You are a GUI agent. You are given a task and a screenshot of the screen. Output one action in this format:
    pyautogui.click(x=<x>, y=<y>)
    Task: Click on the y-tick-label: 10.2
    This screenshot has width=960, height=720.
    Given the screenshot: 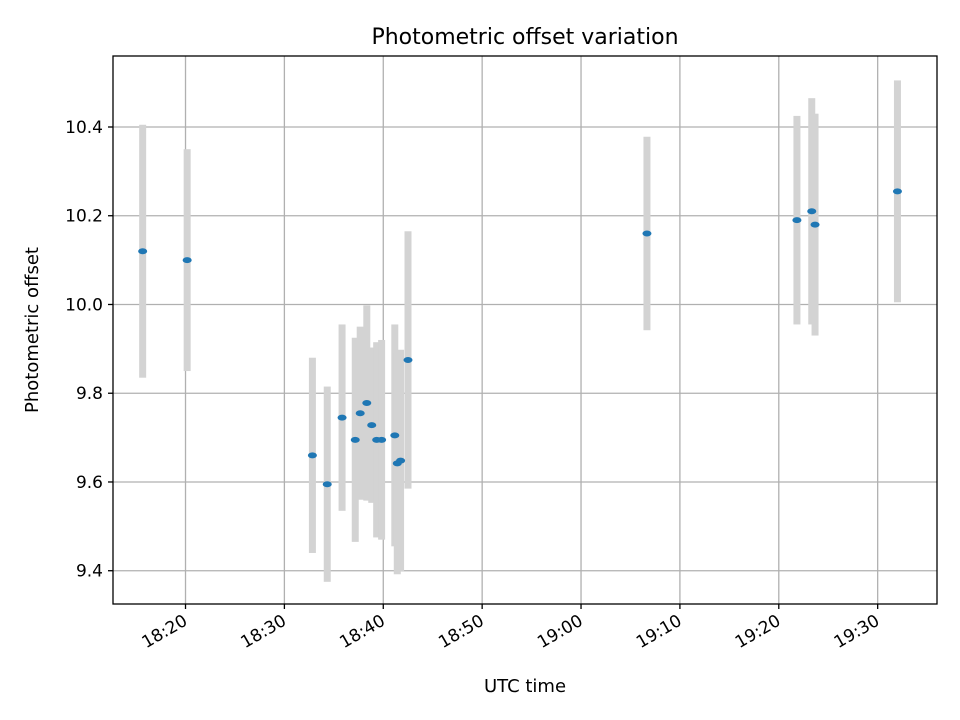 What is the action you would take?
    pyautogui.click(x=84, y=217)
    